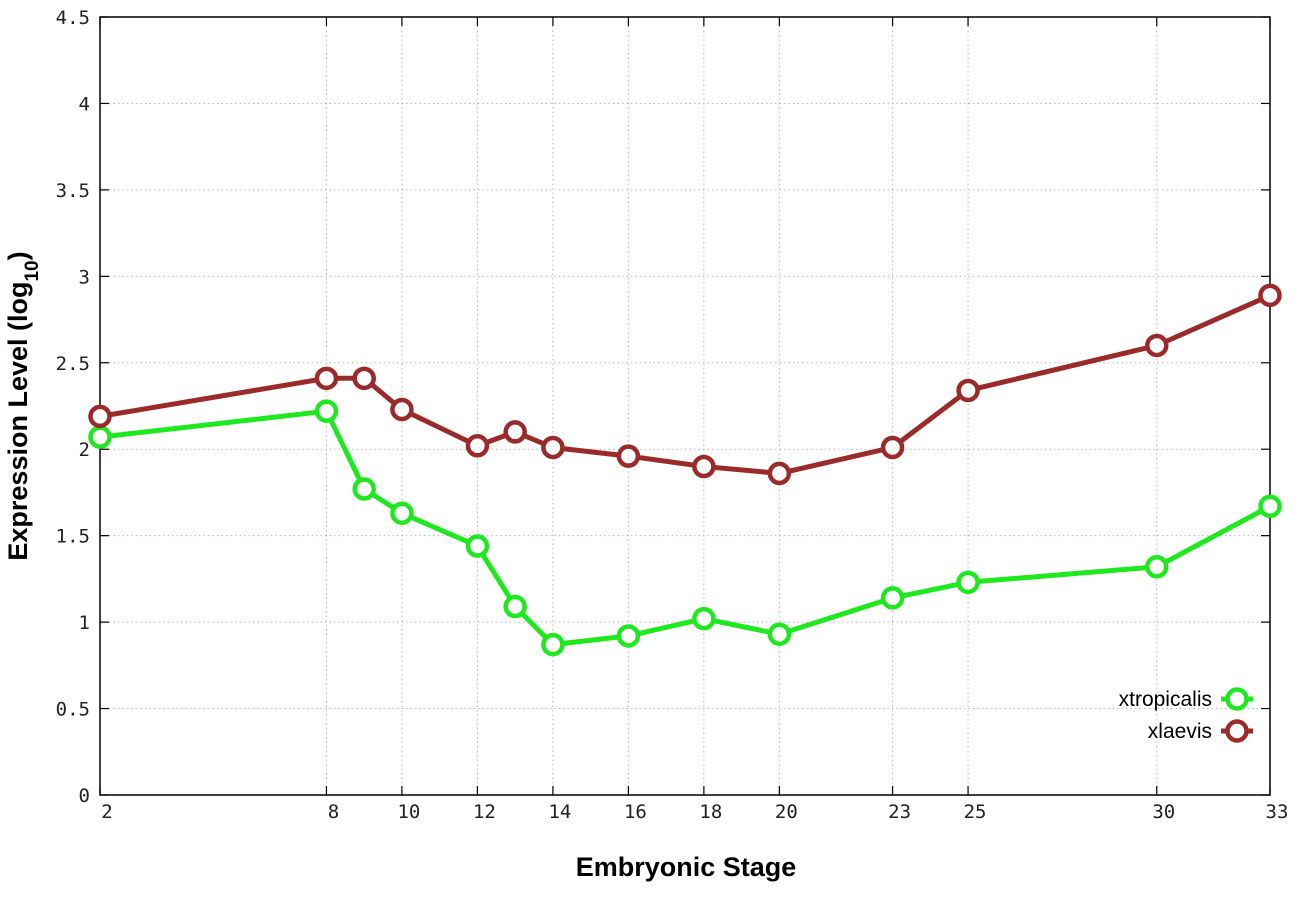 The height and width of the screenshot is (907, 1296). I want to click on x-tick-label: 18, so click(710, 812).